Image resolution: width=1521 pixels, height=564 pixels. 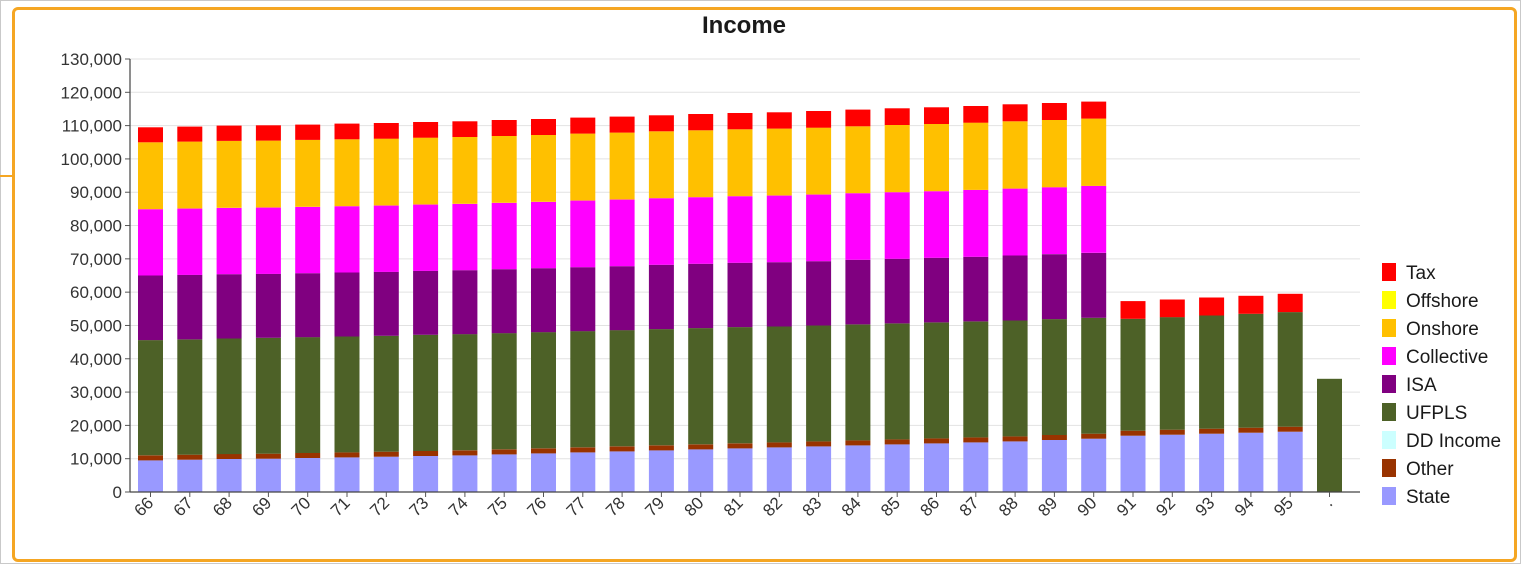 What do you see at coordinates (96, 192) in the screenshot?
I see `y-tick-label: 90,000` at bounding box center [96, 192].